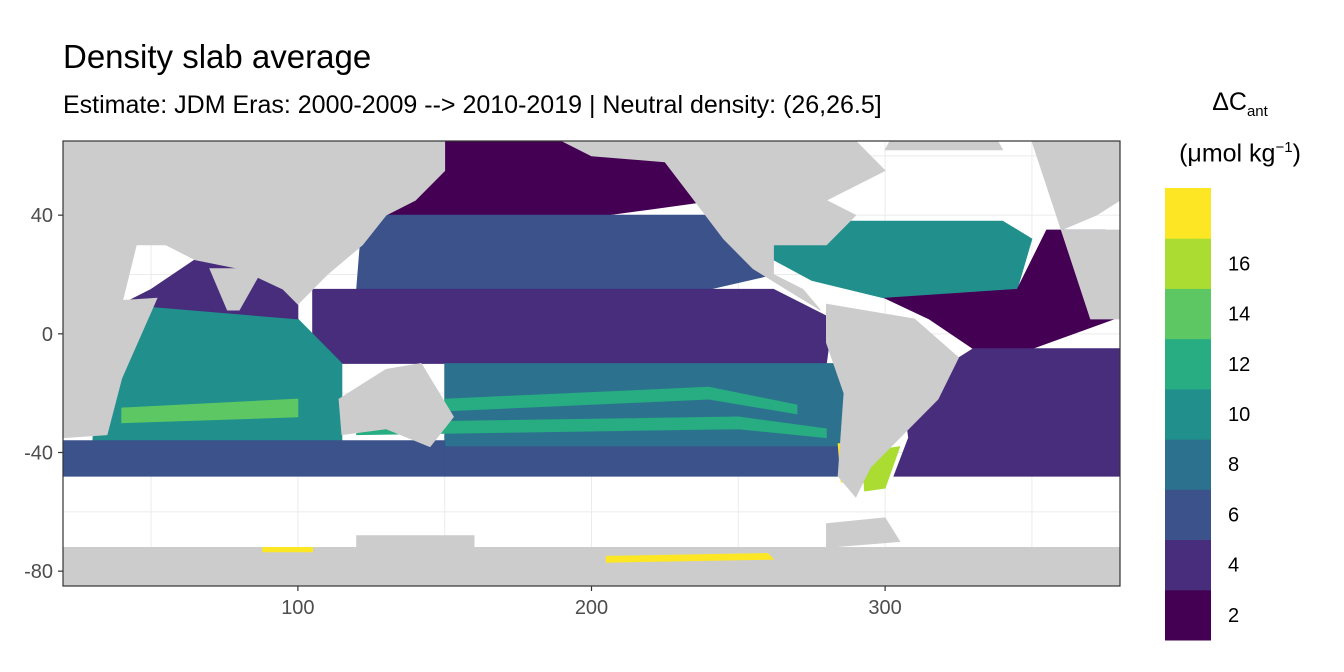 The image size is (1344, 672). What do you see at coordinates (1240, 153) in the screenshot?
I see `legend-unit: (μmol kg−1)` at bounding box center [1240, 153].